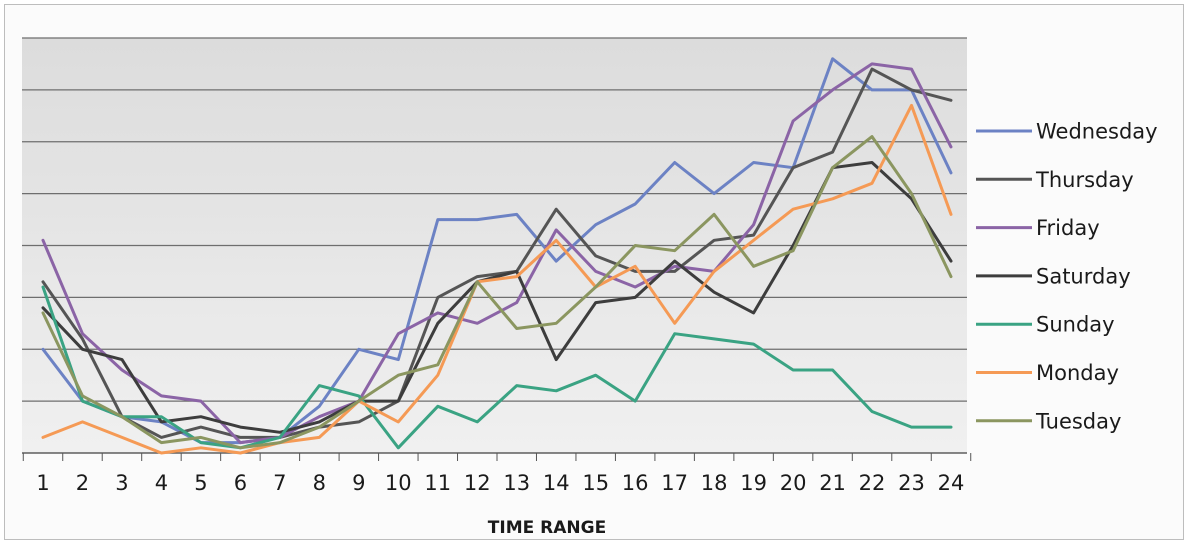 The image size is (1190, 544). Describe the element at coordinates (1078, 421) in the screenshot. I see `legend-label-tuesday: Tuesday` at that location.